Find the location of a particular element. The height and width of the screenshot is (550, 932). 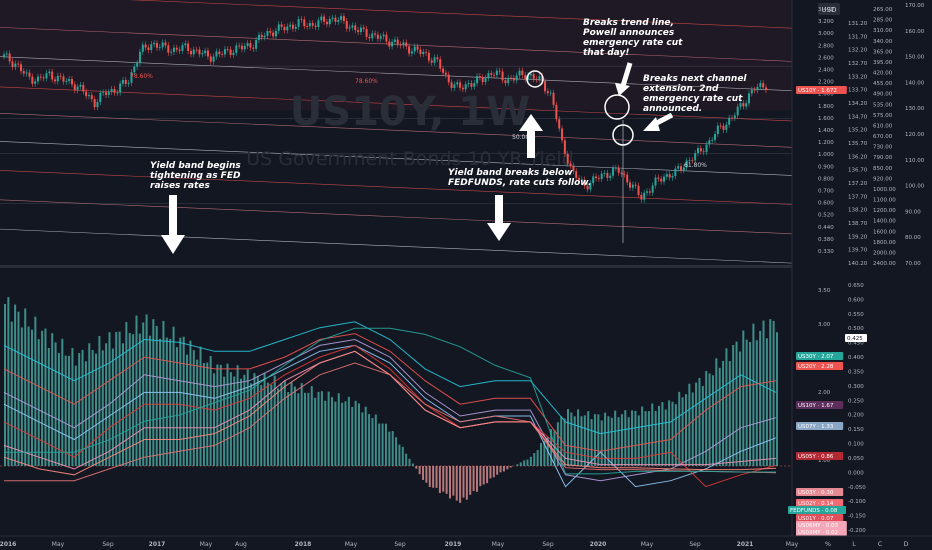

upper-tick-label: 0.700 is located at coordinates (826, 192).